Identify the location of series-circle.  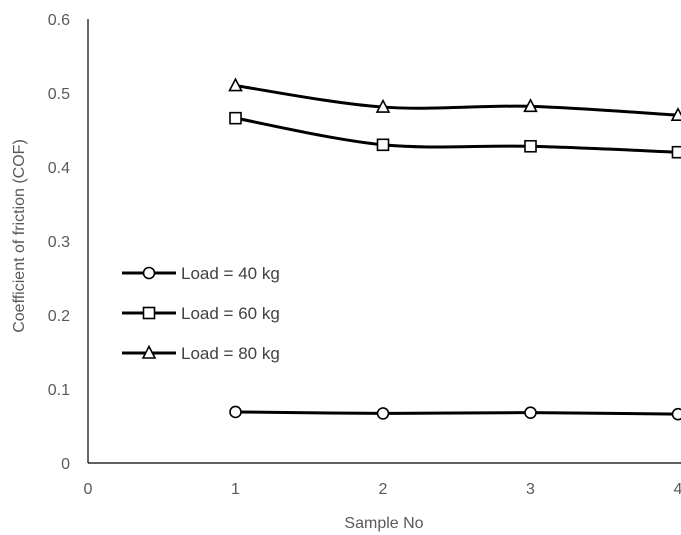
(455, 412).